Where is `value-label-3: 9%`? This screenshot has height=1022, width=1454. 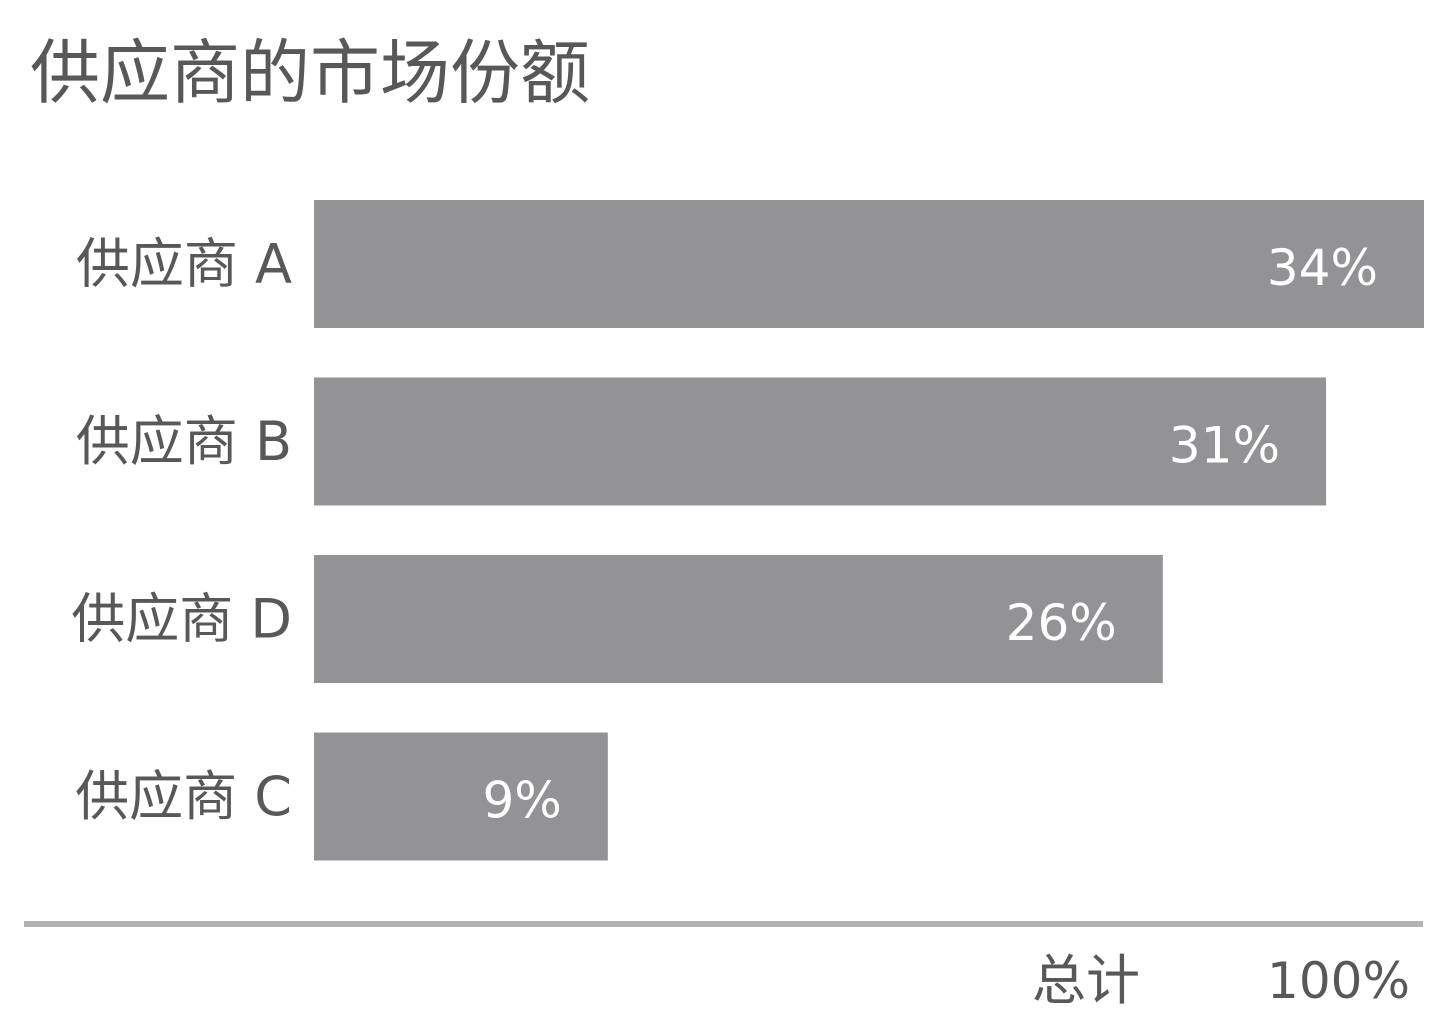 value-label-3: 9% is located at coordinates (521, 801).